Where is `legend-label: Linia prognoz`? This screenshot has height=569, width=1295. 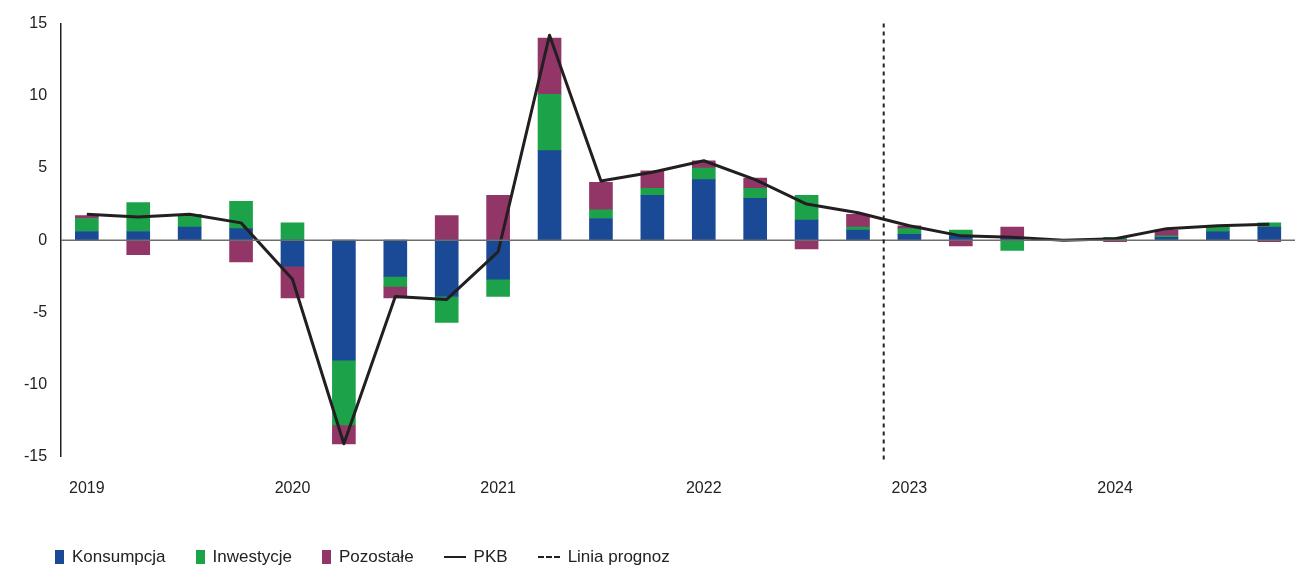
legend-label: Linia prognoz is located at coordinates (618, 557).